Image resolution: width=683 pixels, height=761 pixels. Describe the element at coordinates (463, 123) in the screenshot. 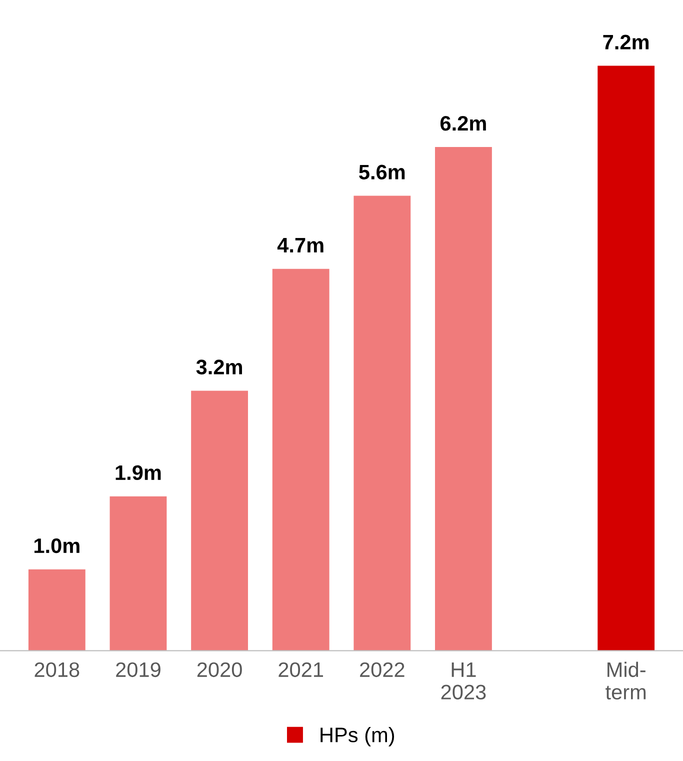

I see `data-label: 6.2m` at that location.